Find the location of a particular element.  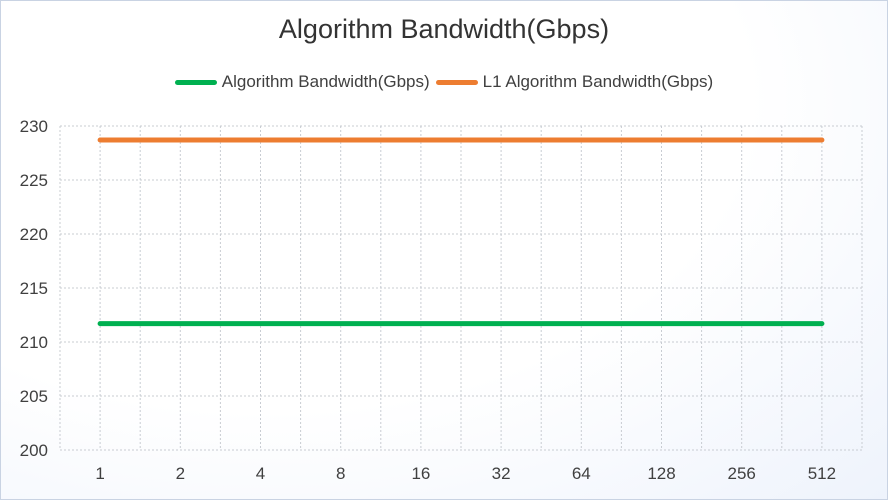

y-tick-label: 200 is located at coordinates (34, 450).